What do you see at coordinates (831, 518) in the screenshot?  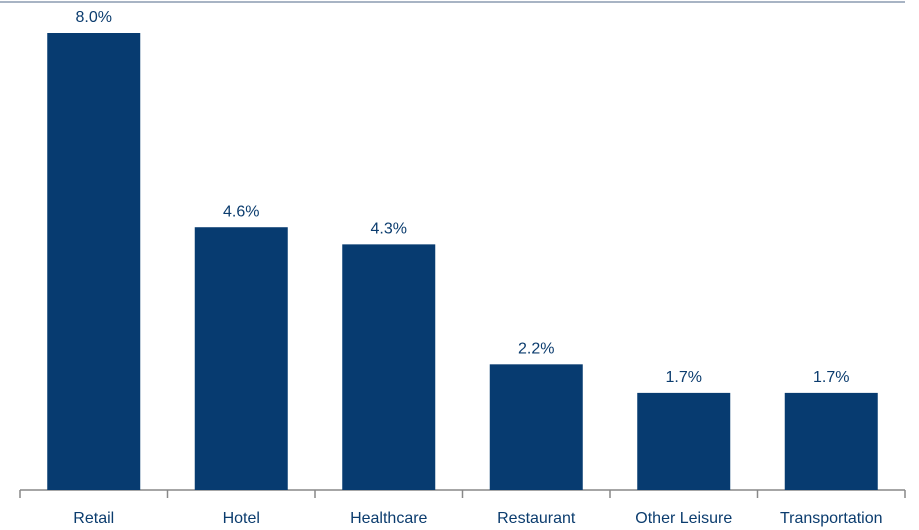 I see `x-tick-label: Transportation` at bounding box center [831, 518].